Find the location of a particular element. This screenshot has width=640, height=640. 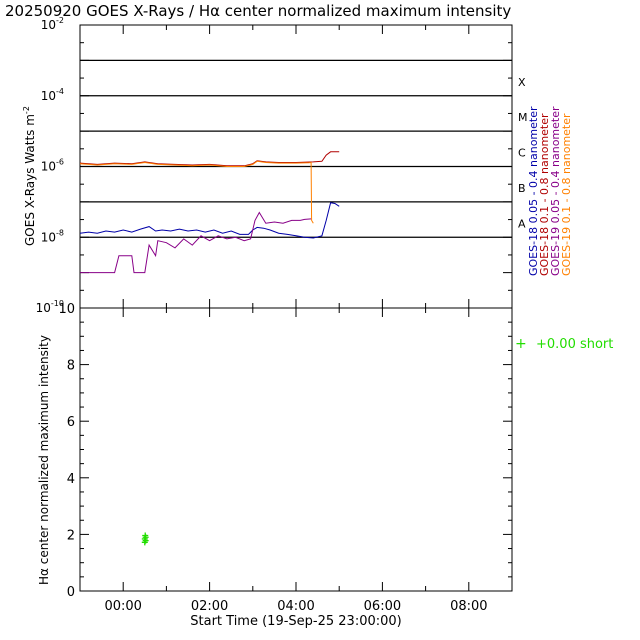

flare-class-labels: A B C M X is located at coordinates (523, 153).